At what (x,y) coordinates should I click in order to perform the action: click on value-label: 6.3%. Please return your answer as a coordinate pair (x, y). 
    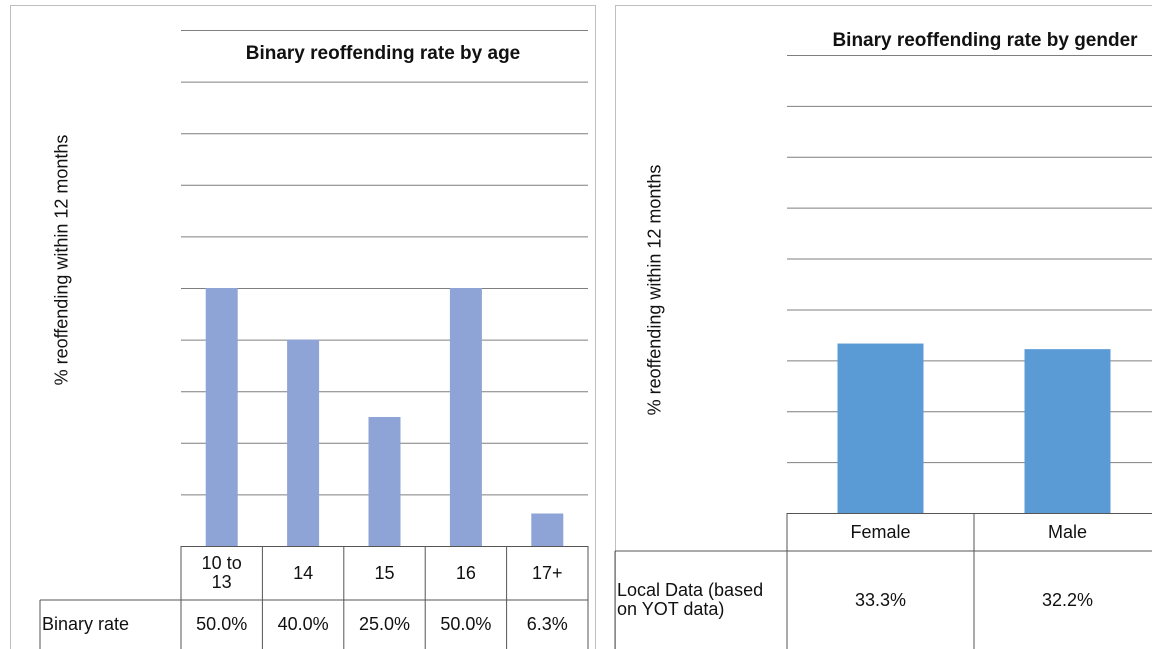
    Looking at the image, I should click on (547, 624).